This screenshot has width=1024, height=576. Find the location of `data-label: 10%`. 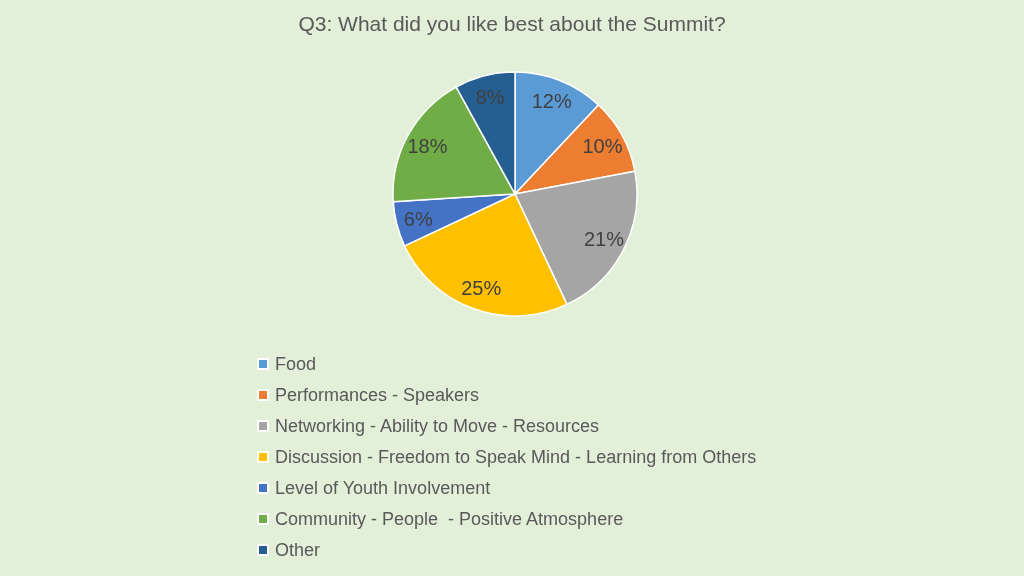

data-label: 10% is located at coordinates (602, 145).